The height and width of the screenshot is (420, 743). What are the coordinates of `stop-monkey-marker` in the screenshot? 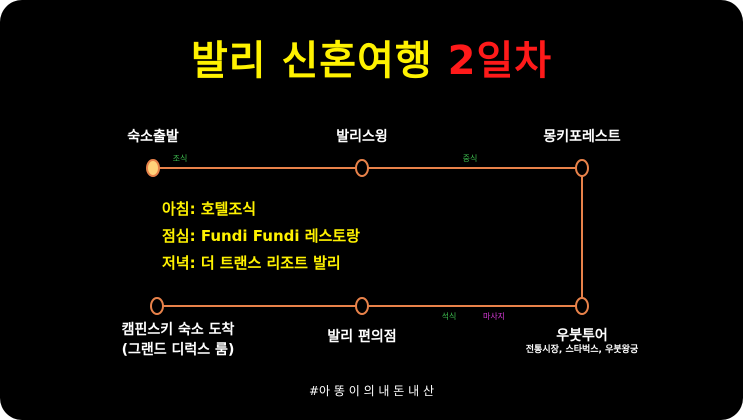 It's located at (582, 168).